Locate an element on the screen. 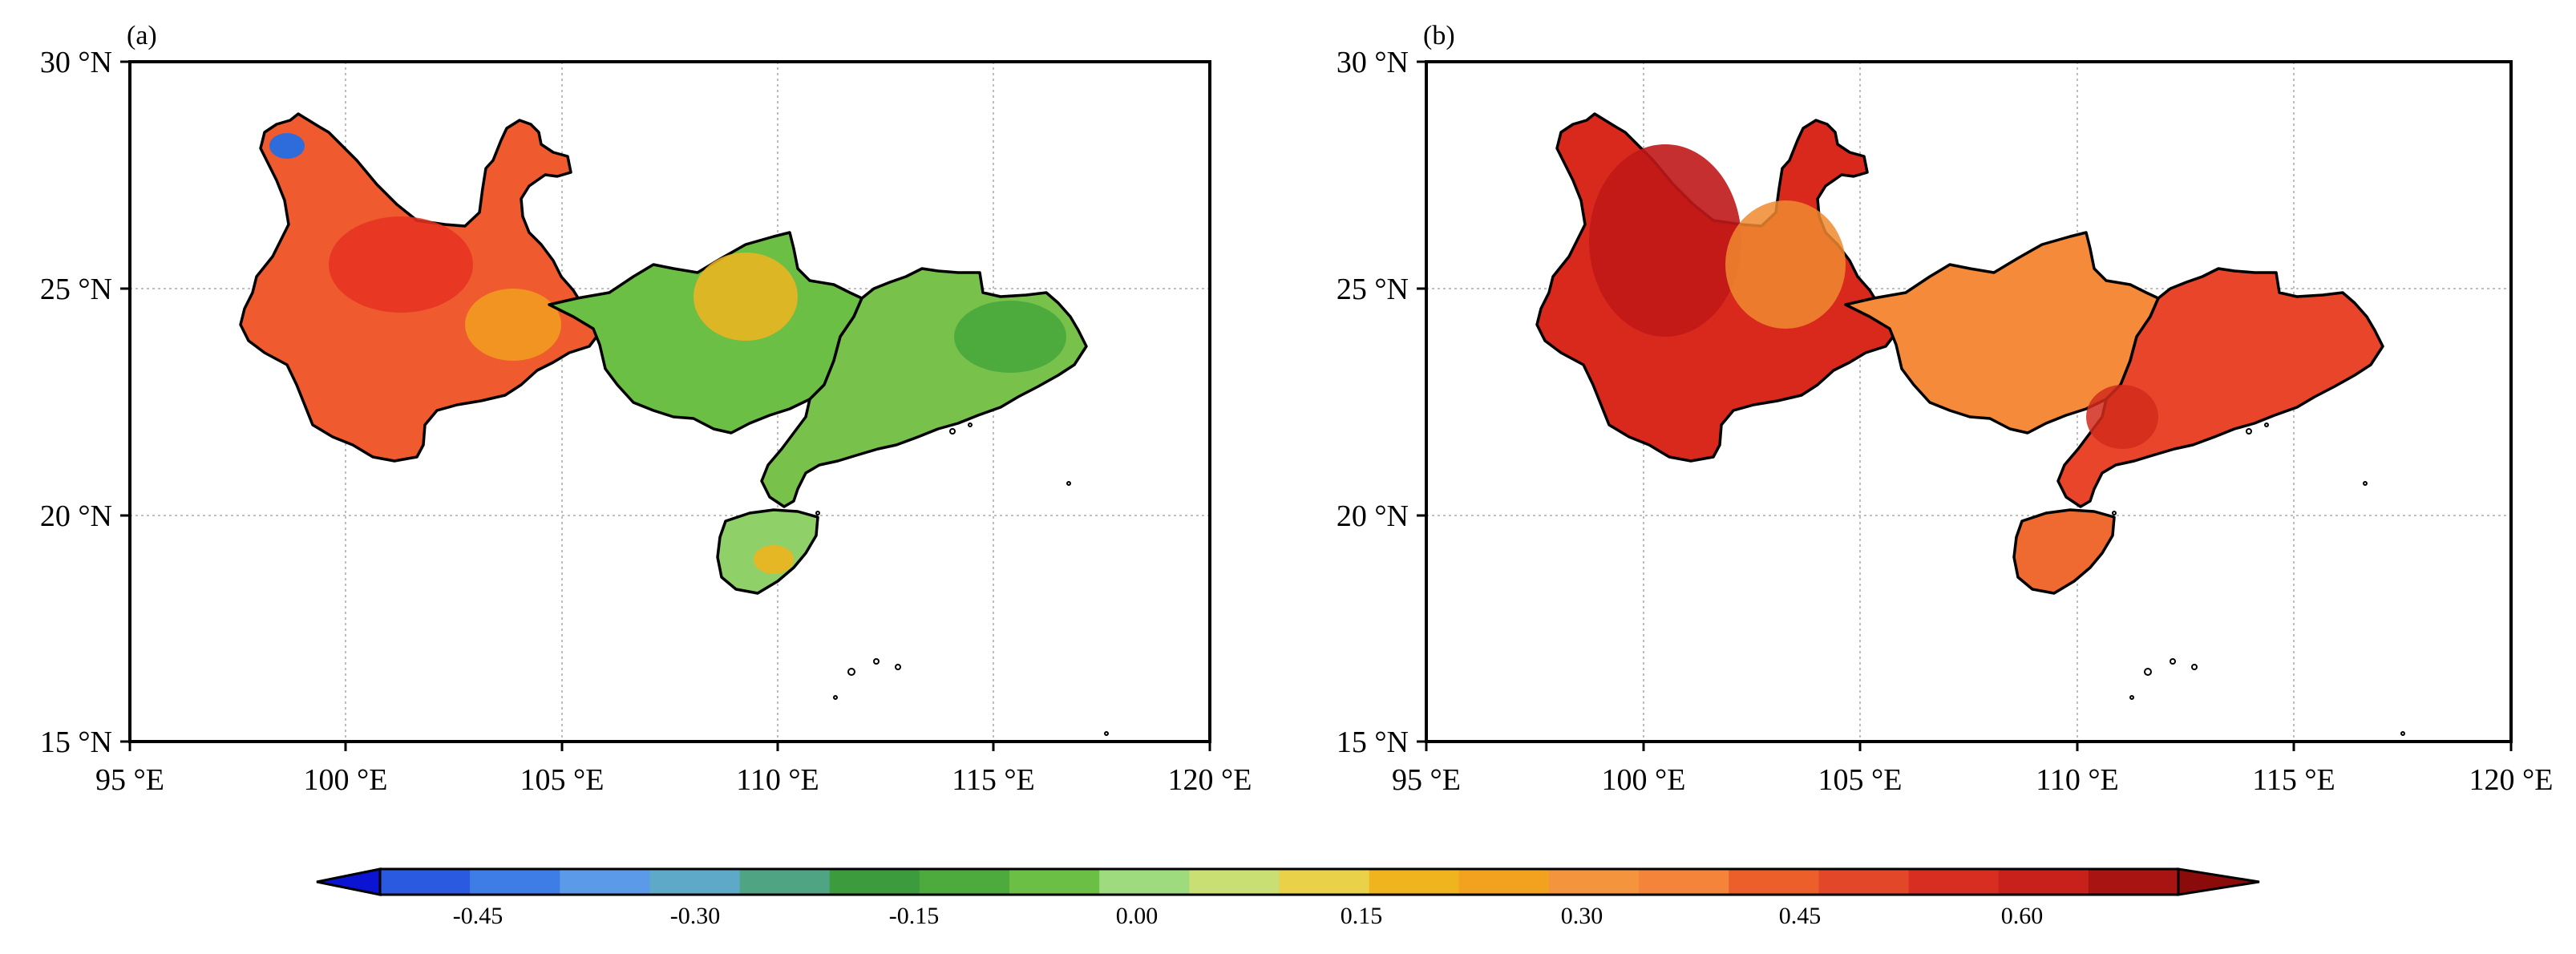  colorbar-label-000: 0.00 is located at coordinates (1137, 916).